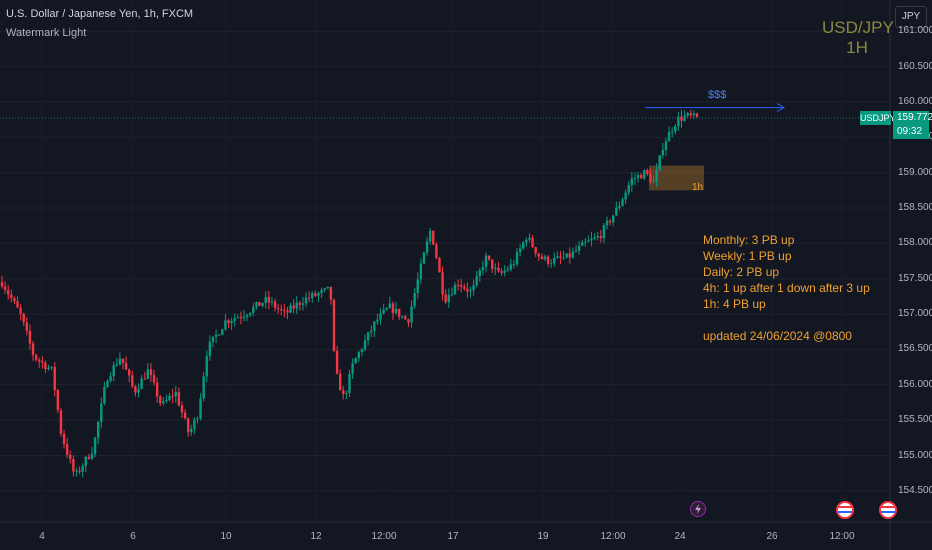 The image size is (932, 550). I want to click on time-axis-label: 17, so click(453, 536).